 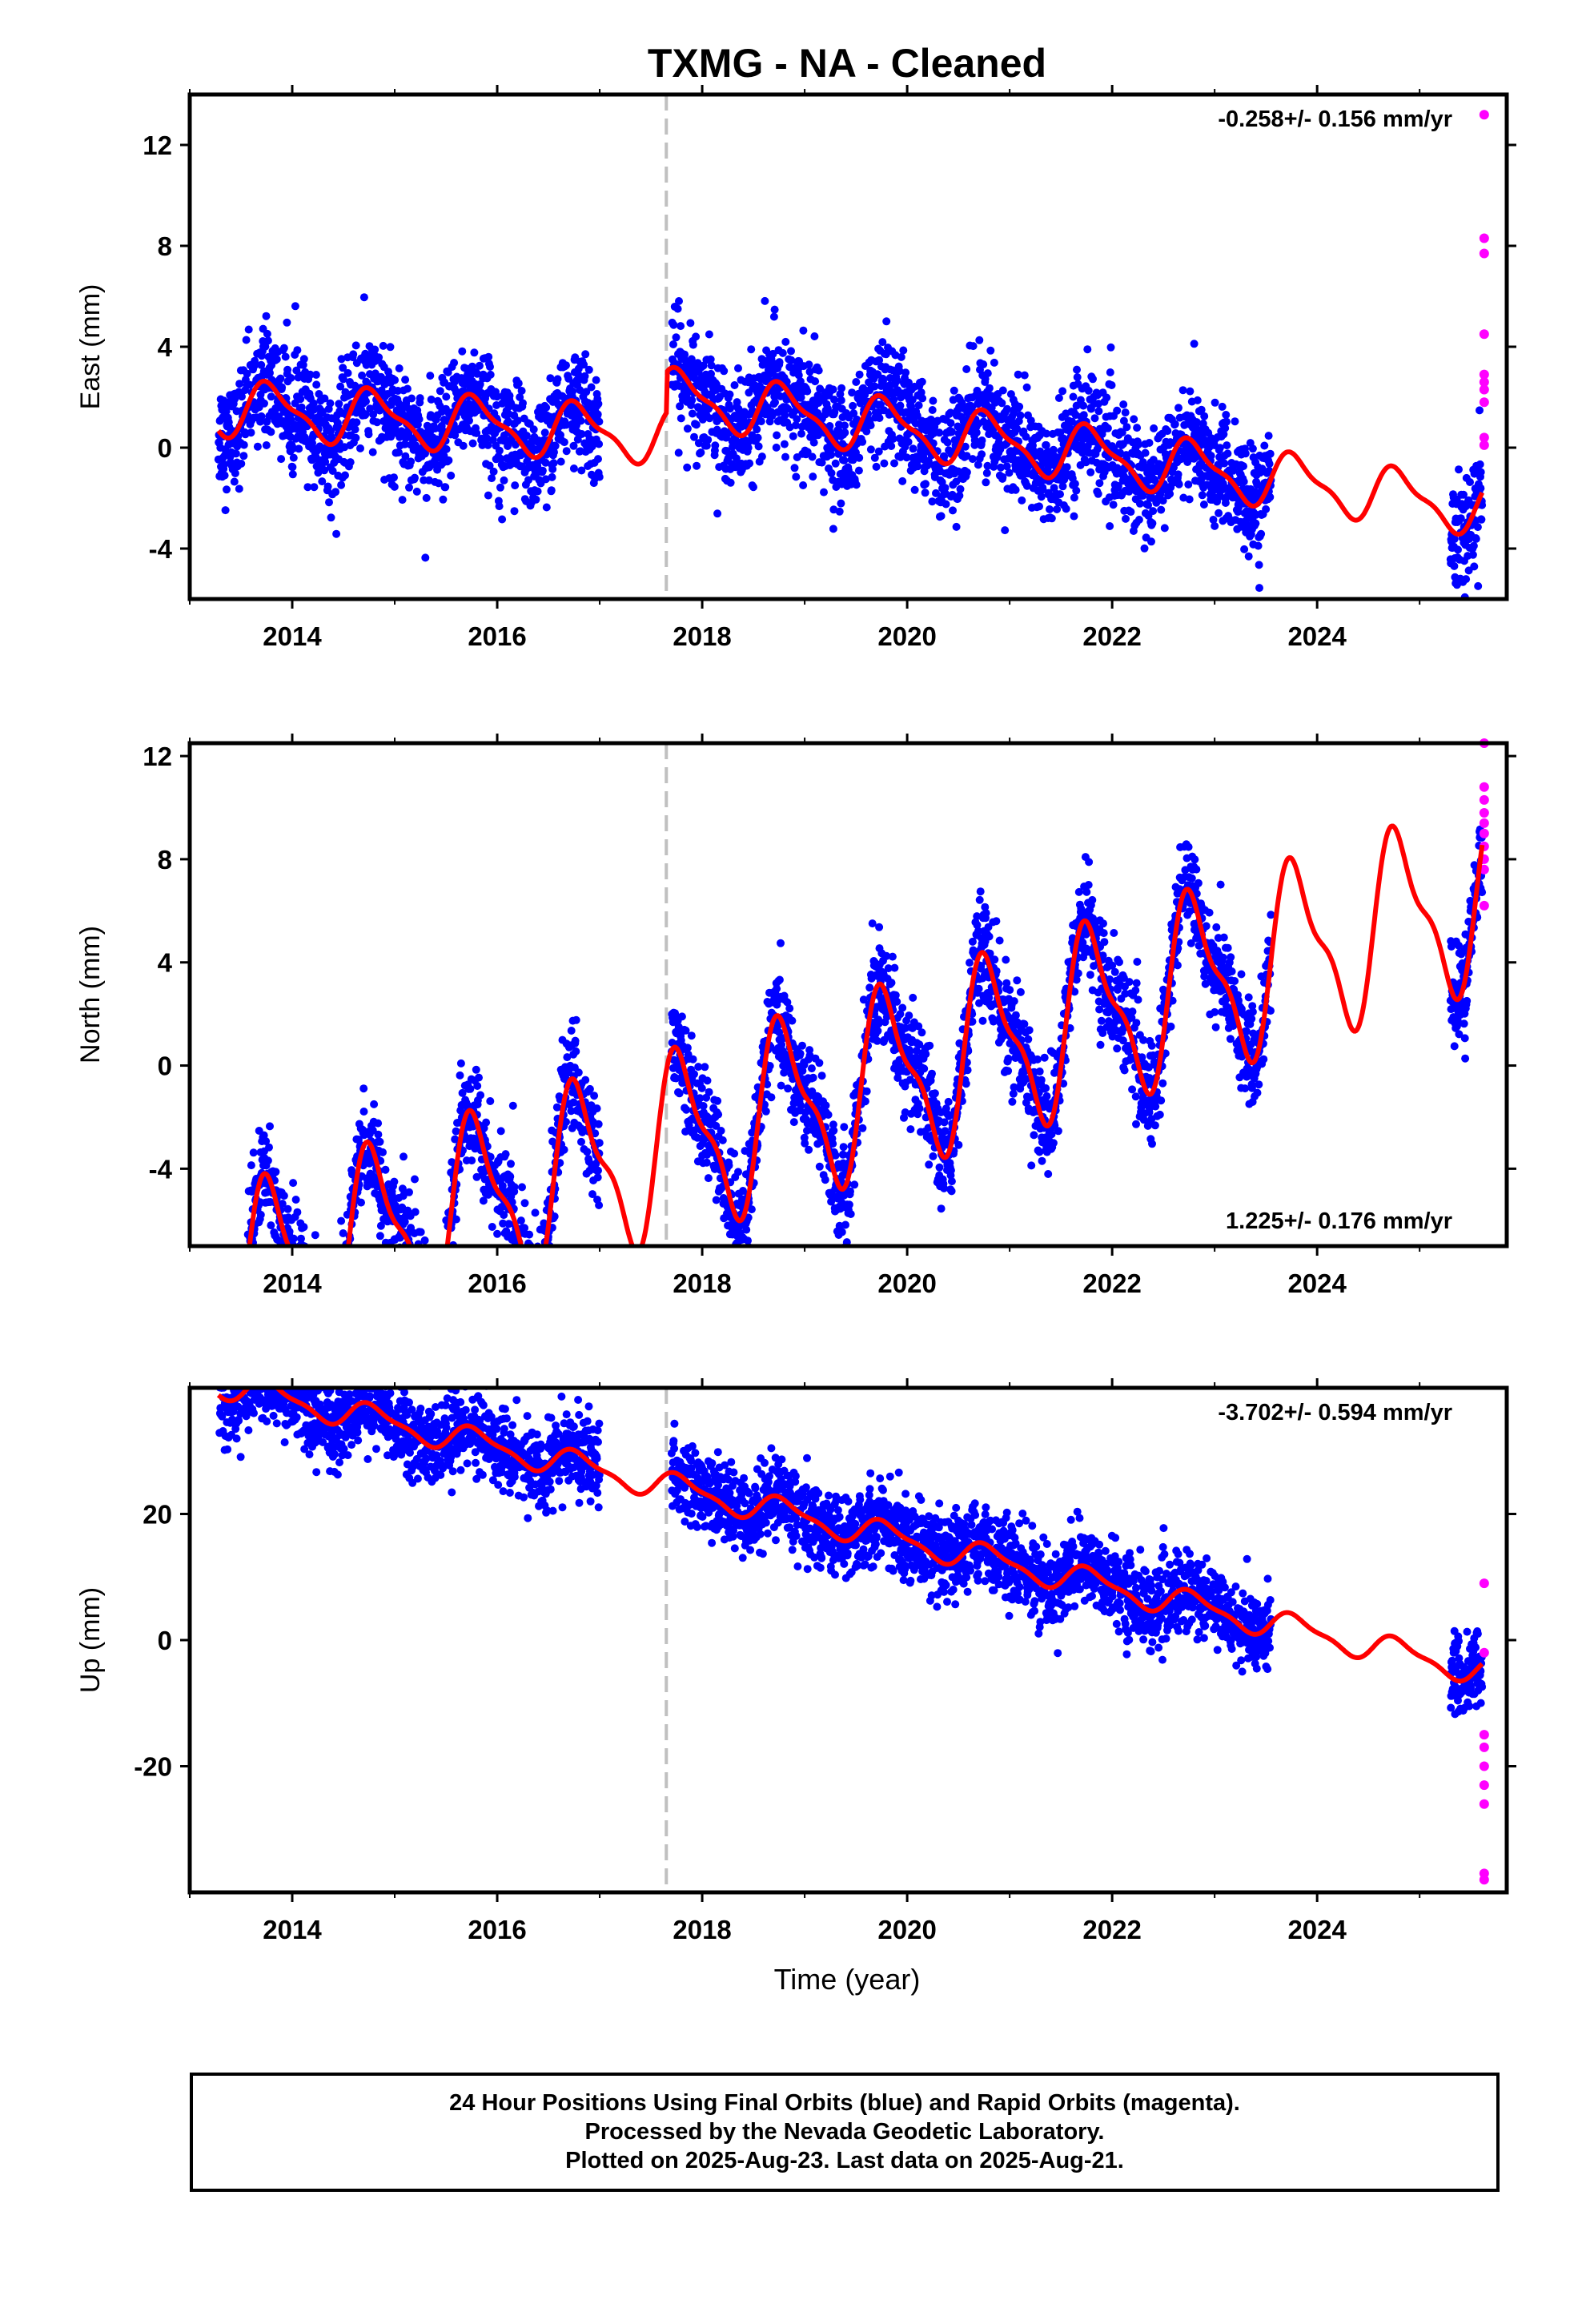 I want to click on final-orbit-points, so click(x=850, y=446).